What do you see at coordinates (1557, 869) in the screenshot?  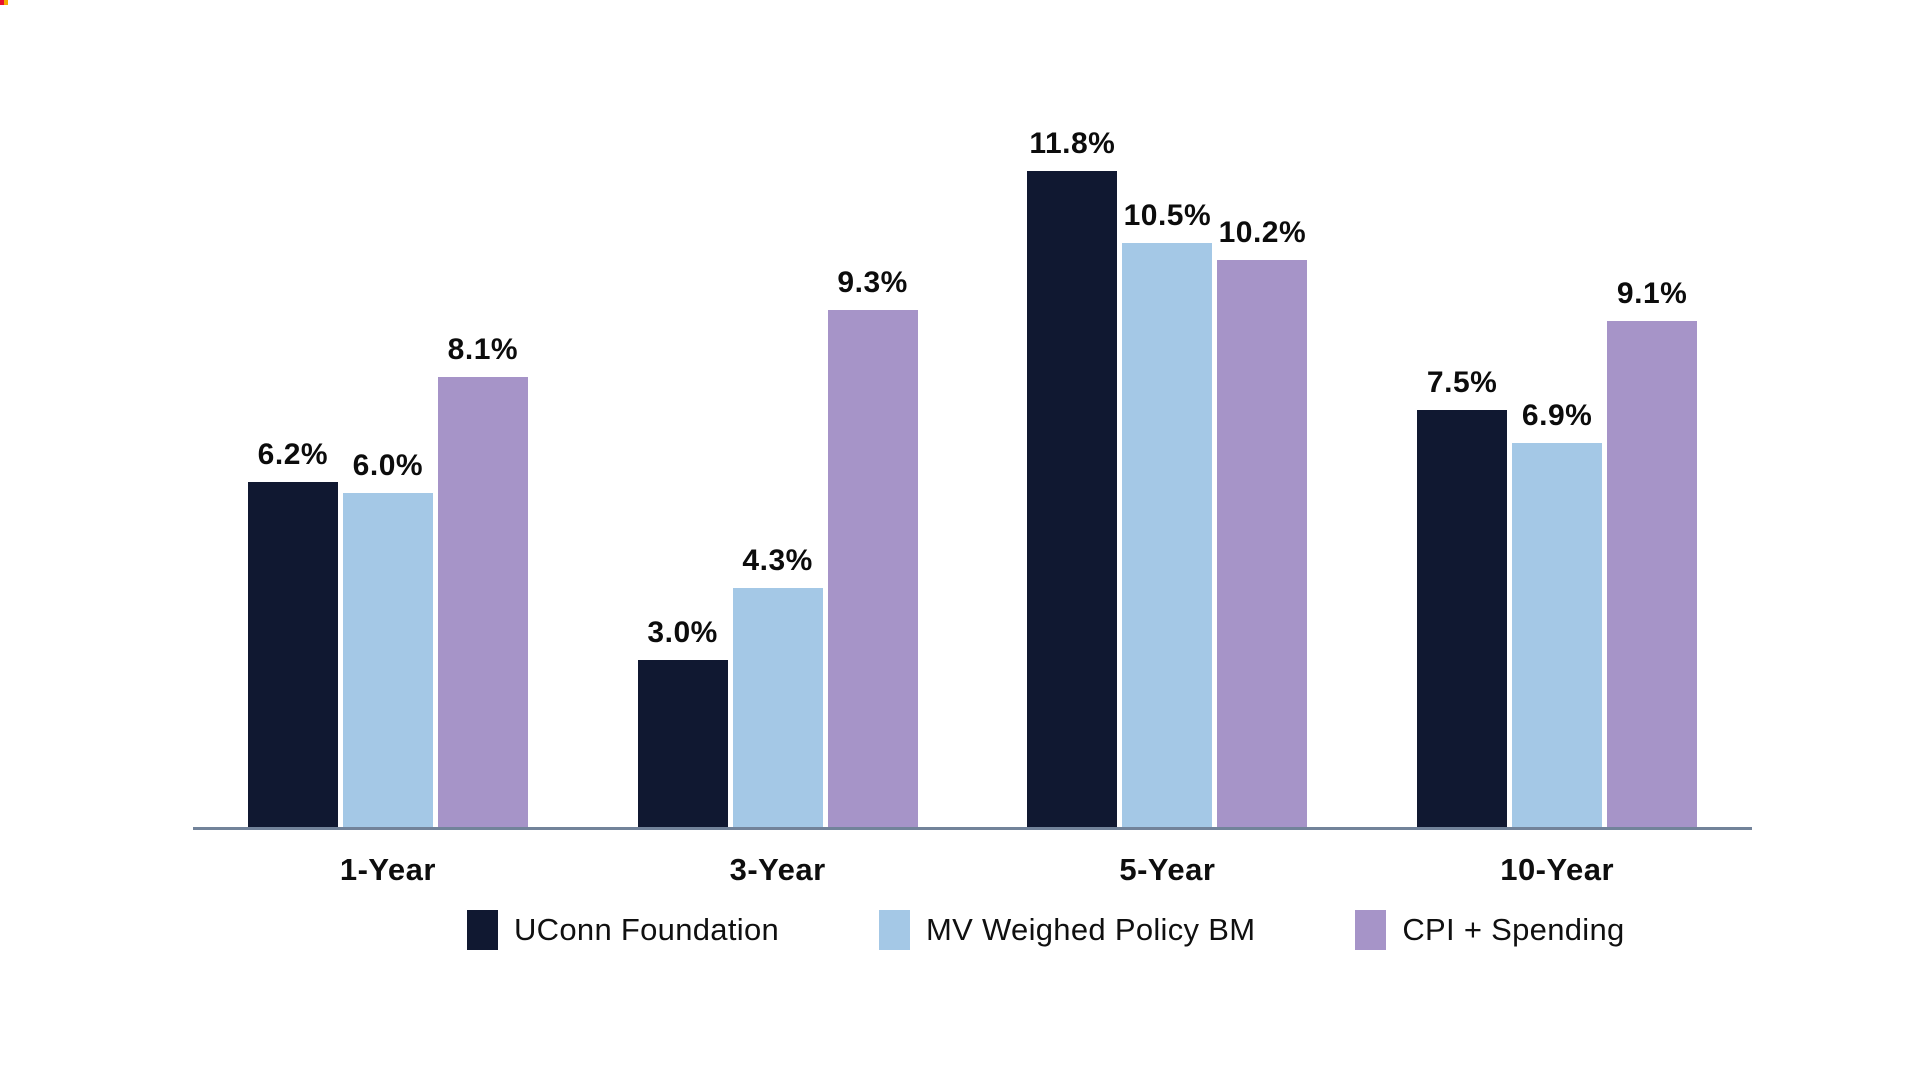 I see `x-axis-label-10-year: 10-Year` at bounding box center [1557, 869].